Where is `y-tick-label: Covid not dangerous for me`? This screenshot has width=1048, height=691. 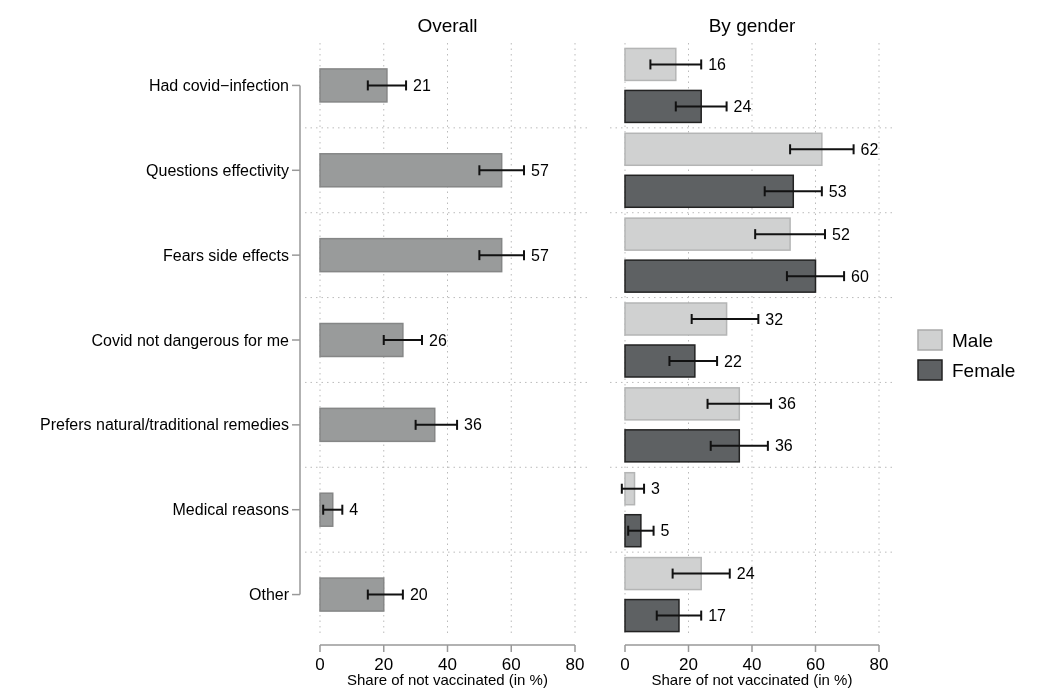
y-tick-label: Covid not dangerous for me is located at coordinates (190, 340).